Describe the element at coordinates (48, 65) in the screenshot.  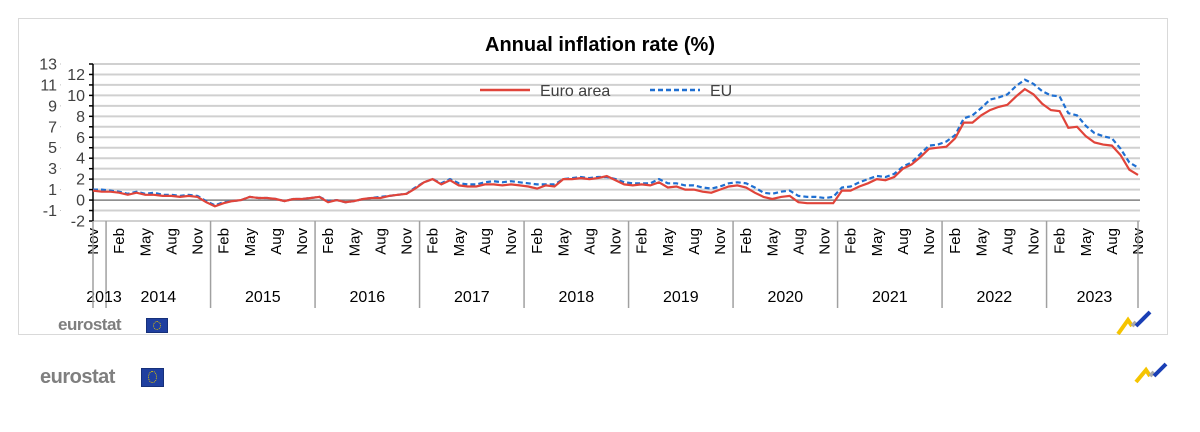
I see `y-tick-label: 13` at that location.